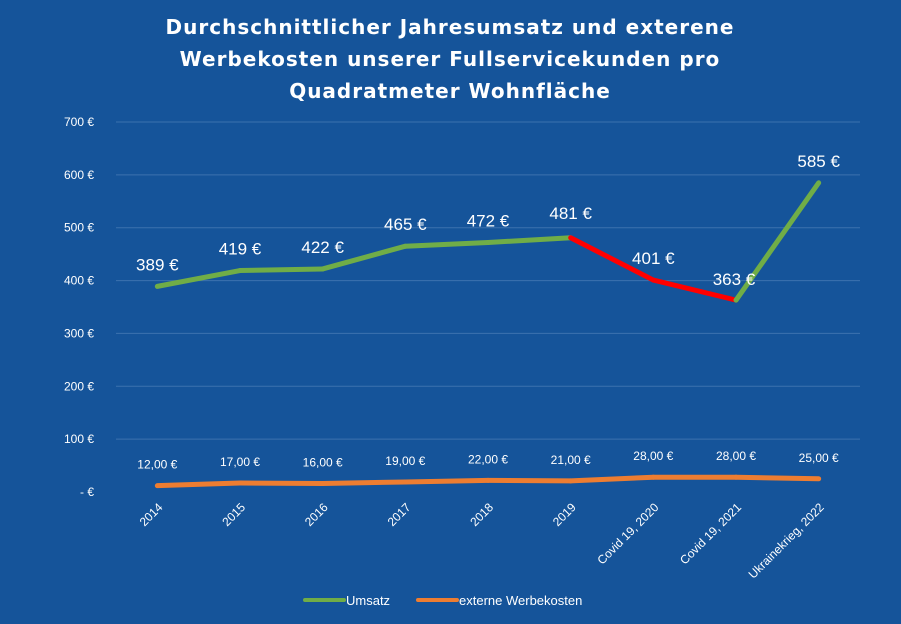 This screenshot has height=624, width=901. Describe the element at coordinates (520, 600) in the screenshot. I see `legend-werbekosten-label: externe Werbekosten` at that location.